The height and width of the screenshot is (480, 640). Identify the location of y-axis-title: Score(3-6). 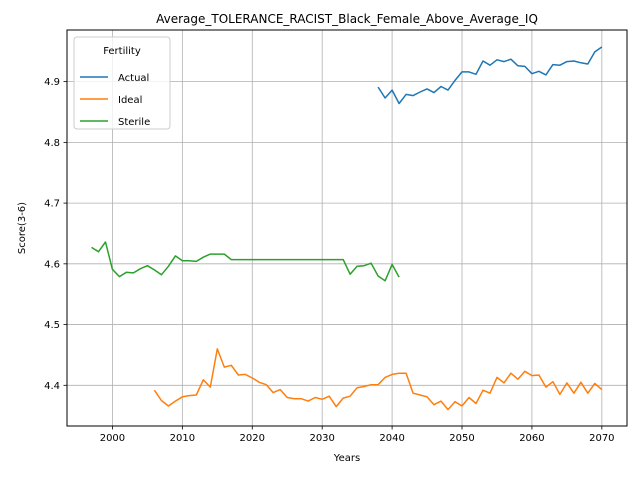
(22, 228).